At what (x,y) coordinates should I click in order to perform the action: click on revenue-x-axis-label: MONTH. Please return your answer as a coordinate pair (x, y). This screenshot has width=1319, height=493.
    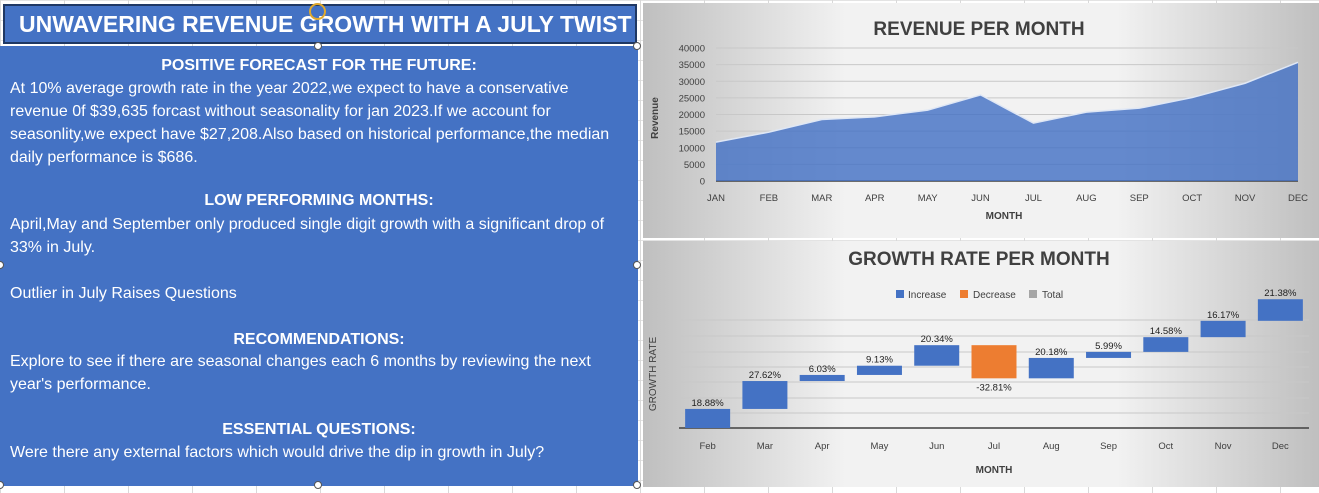
    Looking at the image, I should click on (1004, 216).